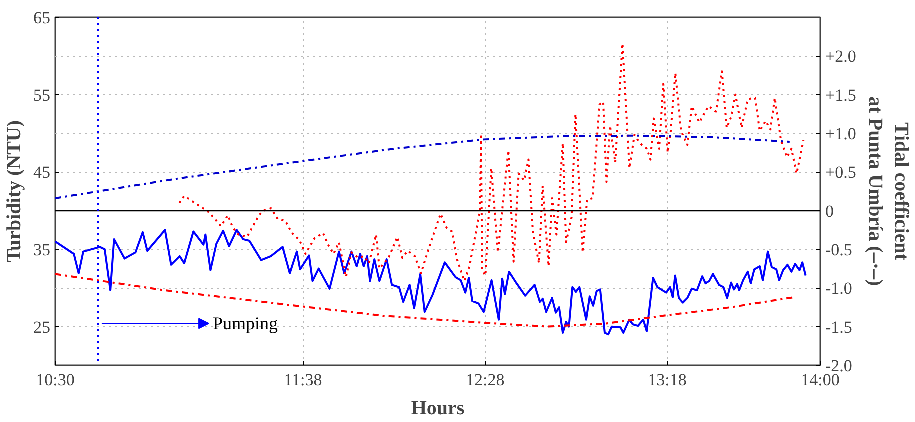 The image size is (915, 422). I want to click on x-tick-label: 12:28, so click(485, 380).